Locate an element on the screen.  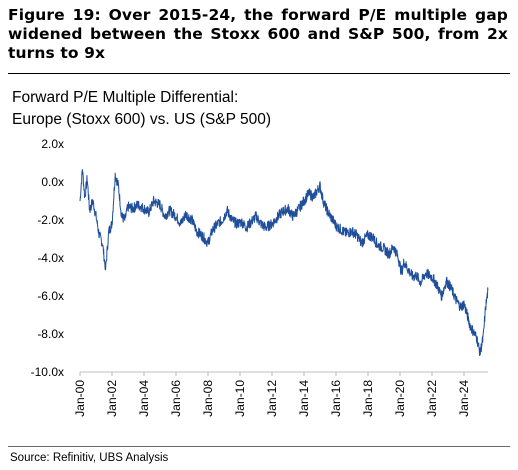
y-axis: 2.0x 0.0x -2.0x -4.0x -6.0x -8.0x -10.0x is located at coordinates (47, 258).